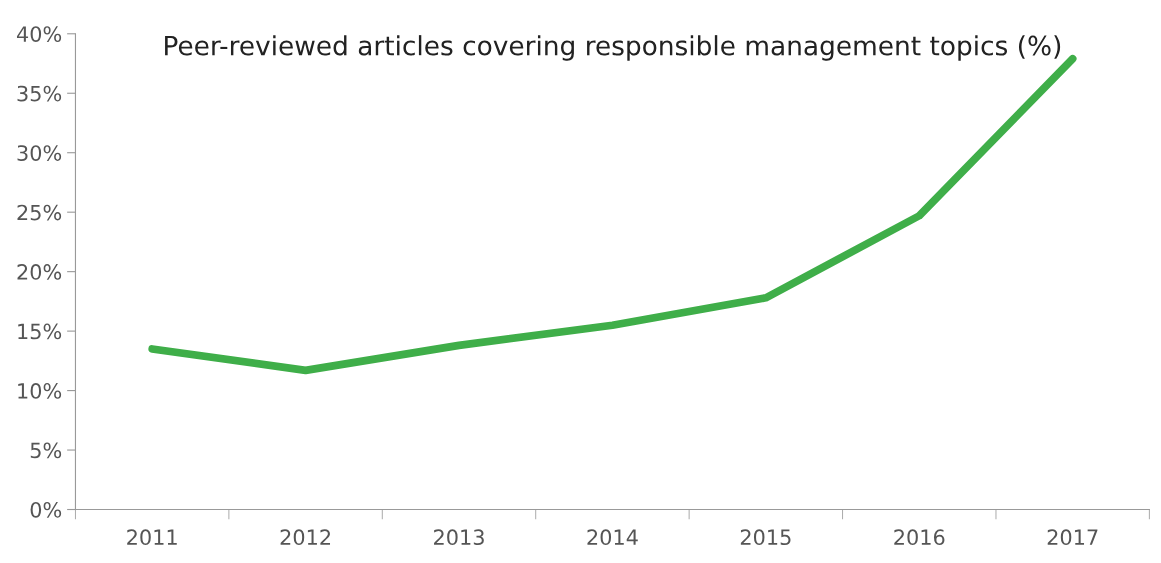  Describe the element at coordinates (39, 272) in the screenshot. I see `y-tick-label: 20%` at that location.